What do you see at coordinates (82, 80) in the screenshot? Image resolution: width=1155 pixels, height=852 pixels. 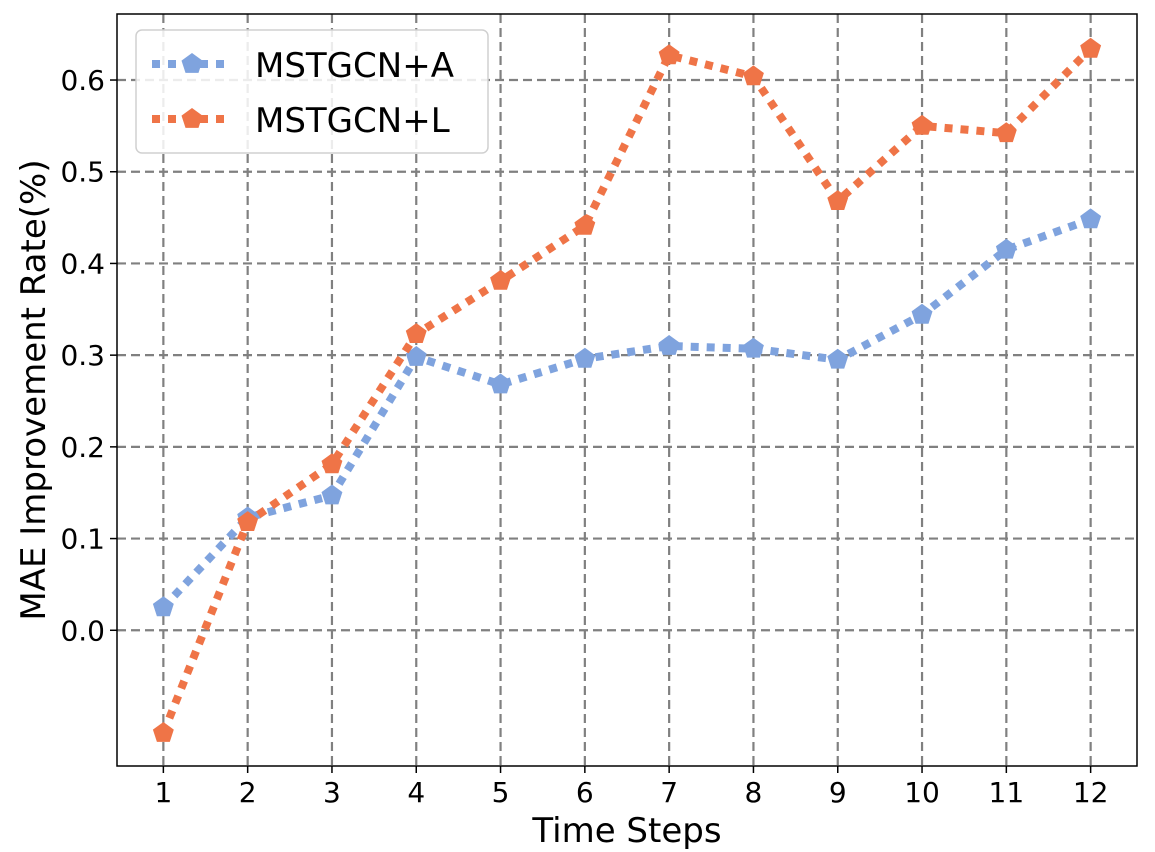 I see `y-tick-label: 0.6` at bounding box center [82, 80].